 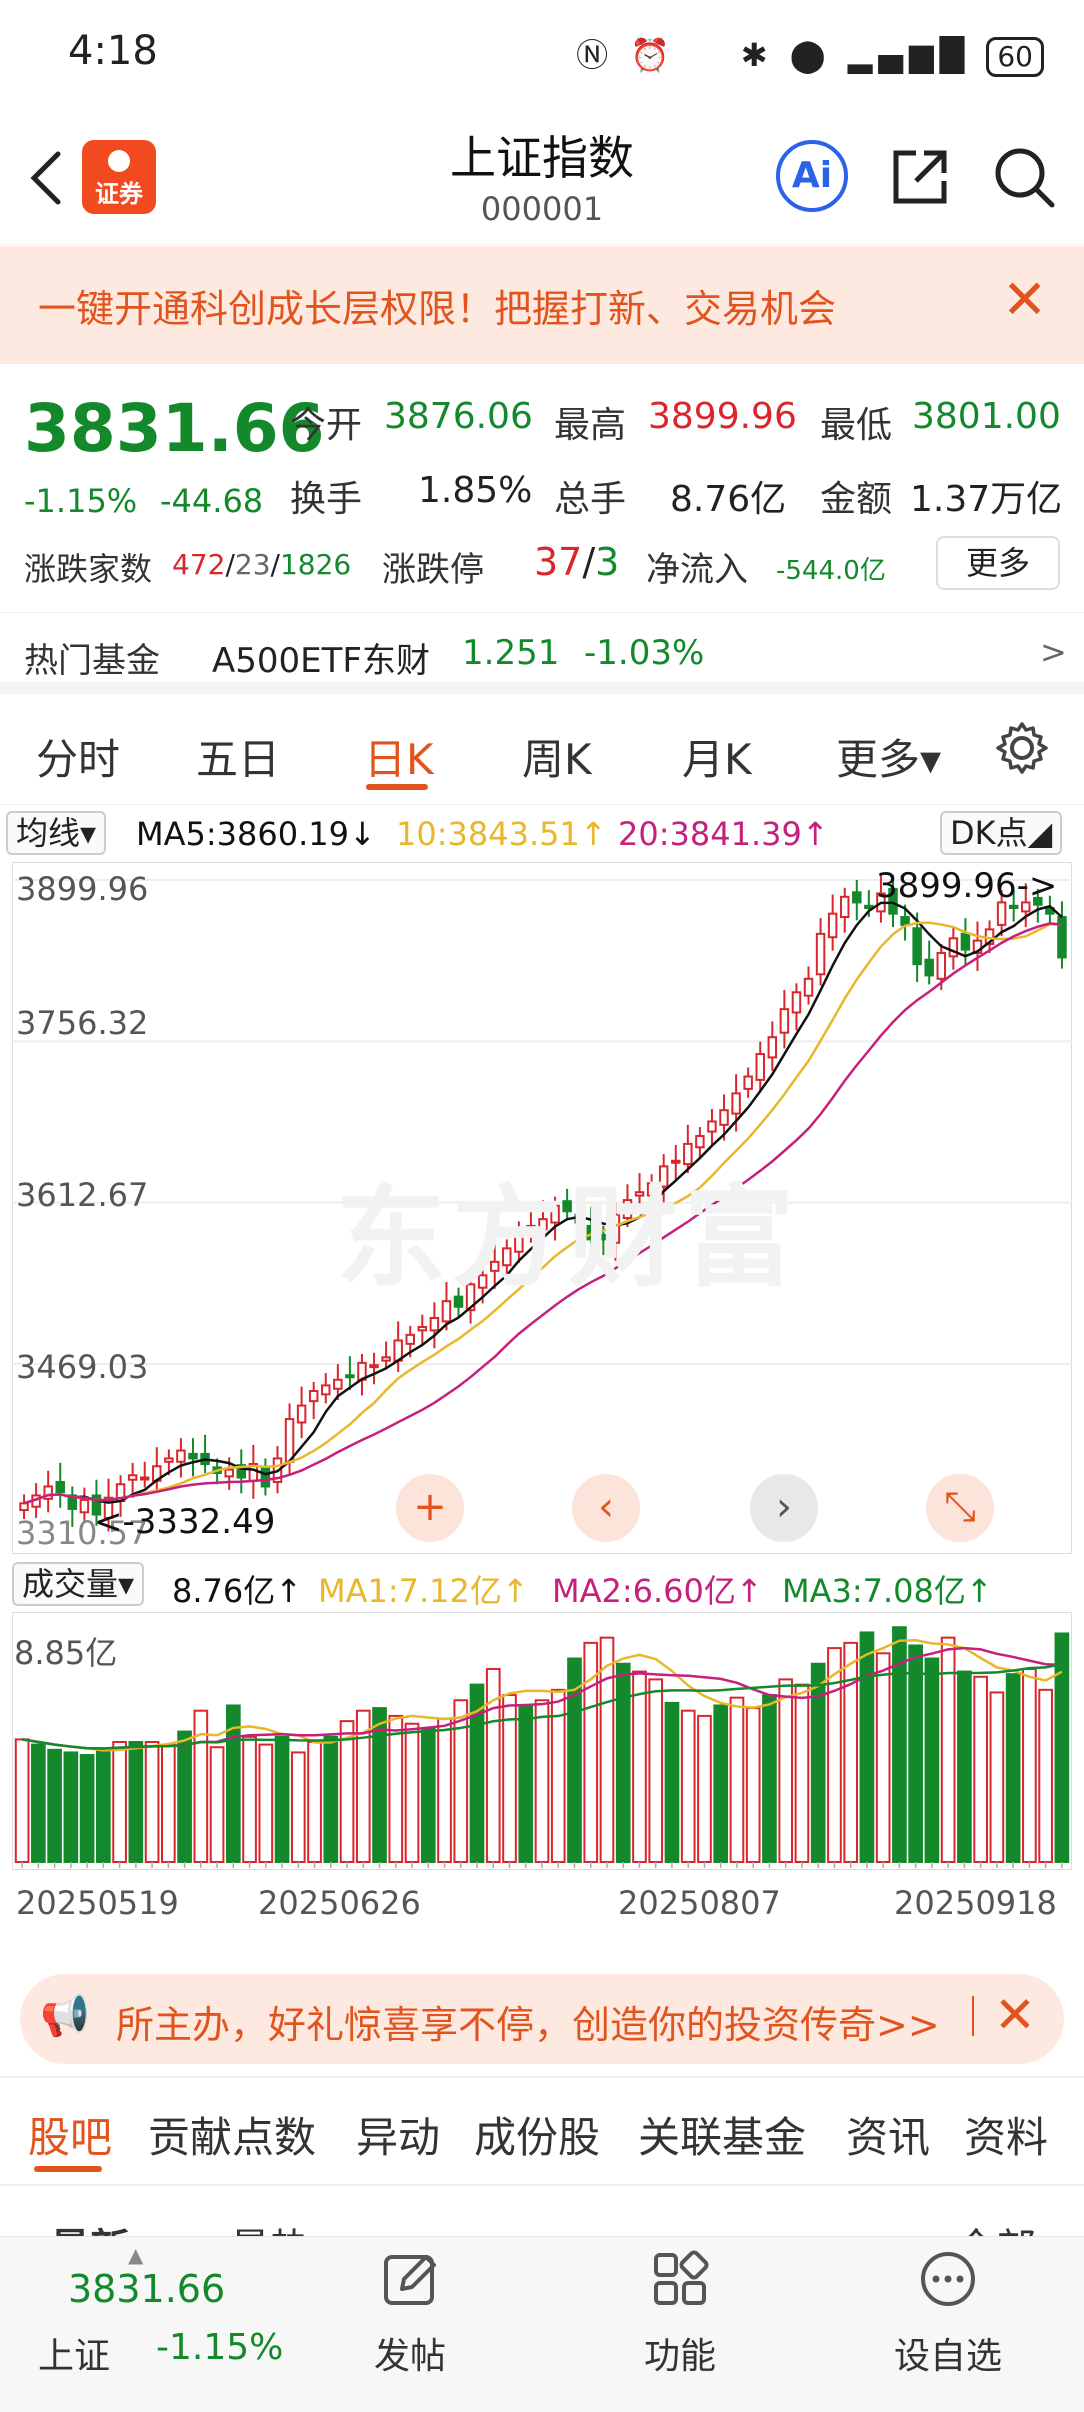 I want to click on promo-banner: 一键开通科创成长层权限！把握打新、交易机会 ✕, so click(x=542, y=305).